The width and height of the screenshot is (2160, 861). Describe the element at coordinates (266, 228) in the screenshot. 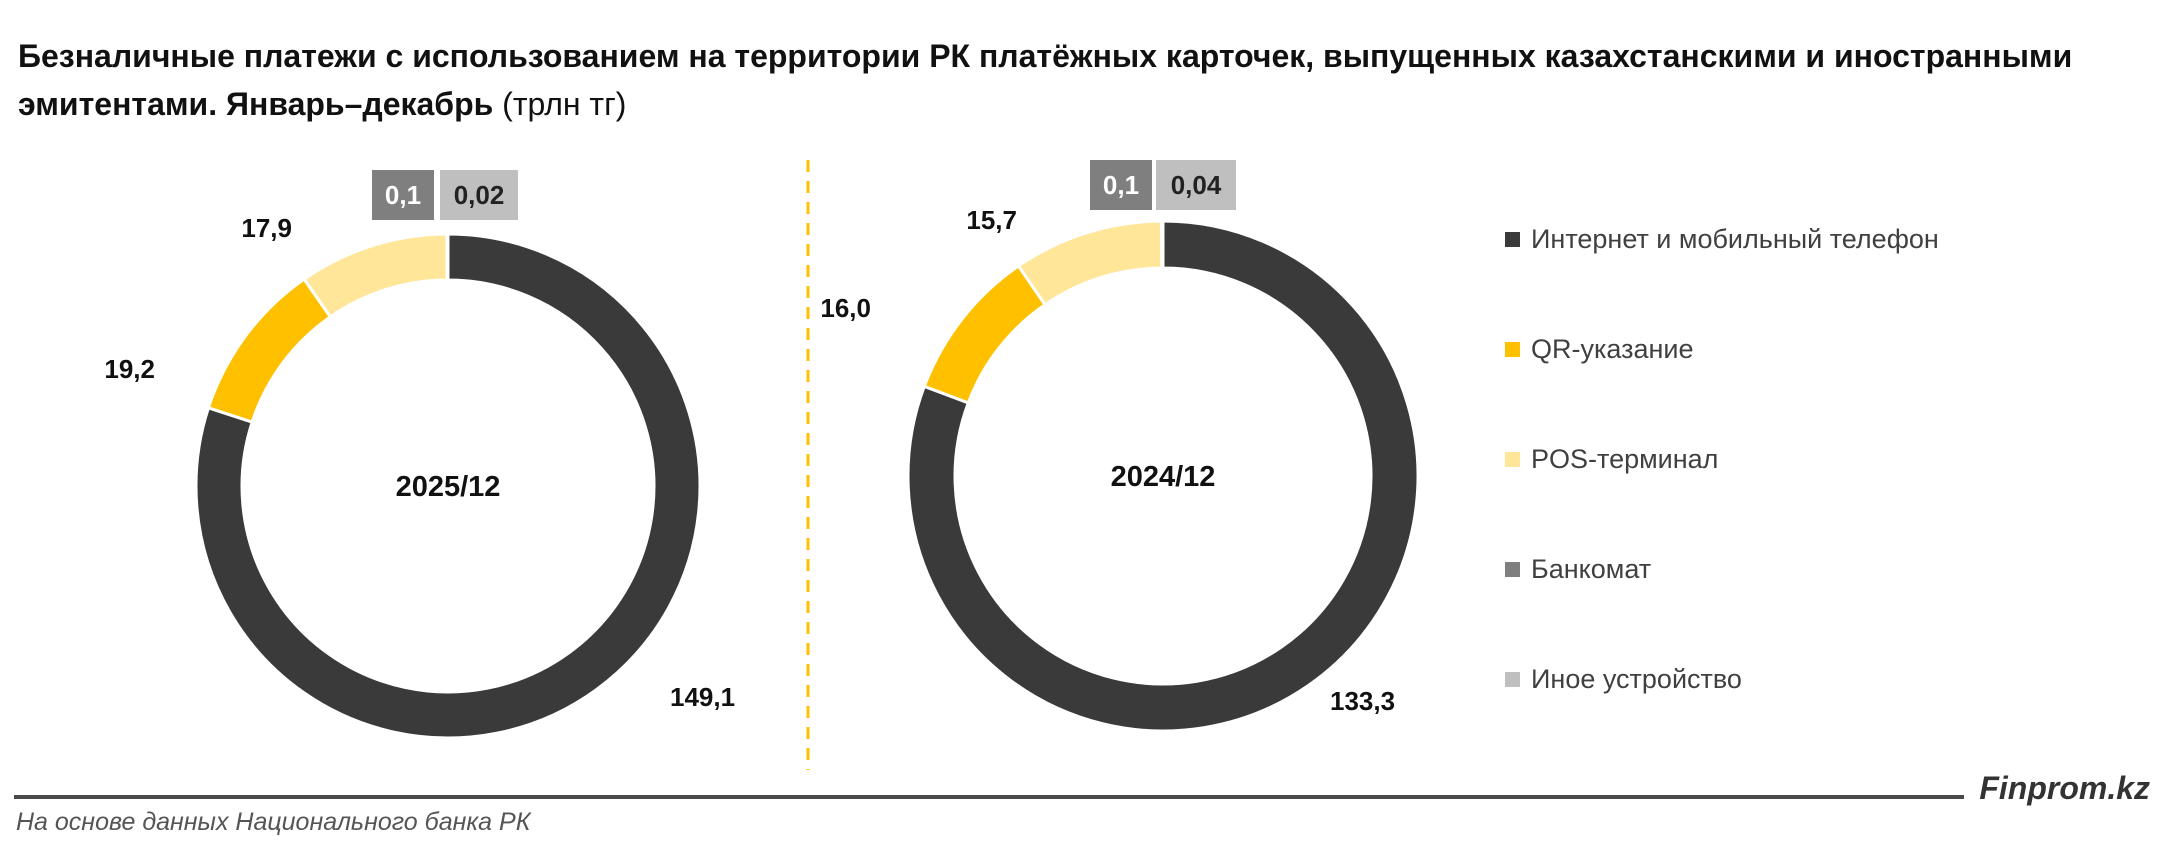

I see `data-label: 17,9` at that location.